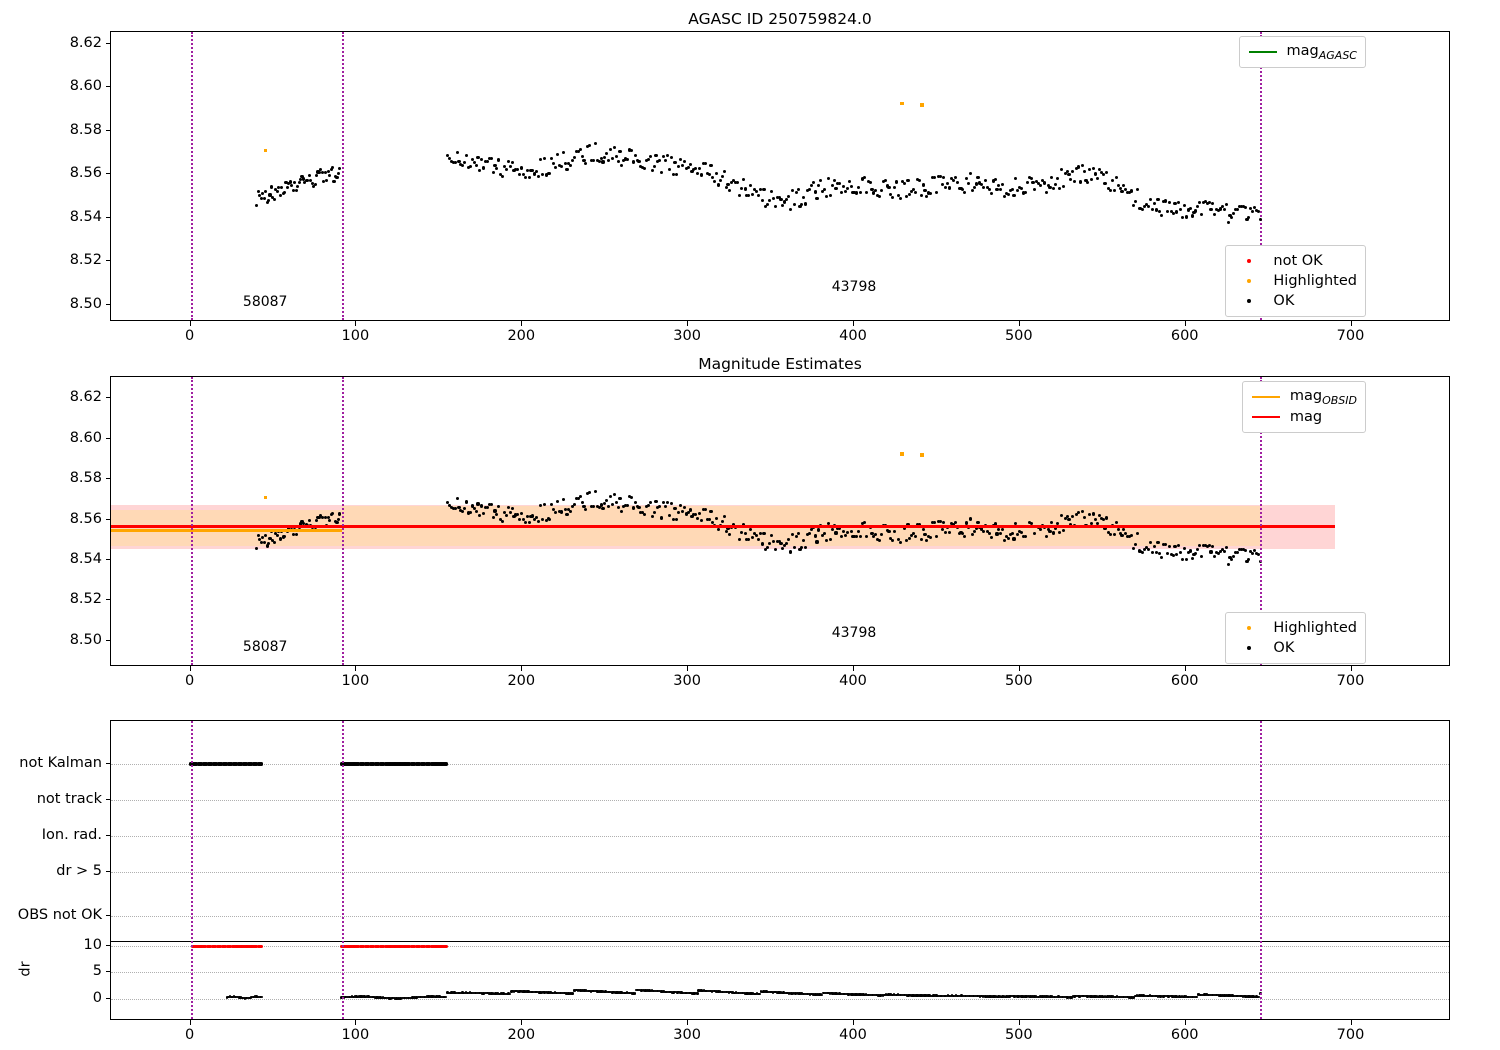 This screenshot has height=1050, width=1500. I want to click on dr-tick-label: 5, so click(97, 971).